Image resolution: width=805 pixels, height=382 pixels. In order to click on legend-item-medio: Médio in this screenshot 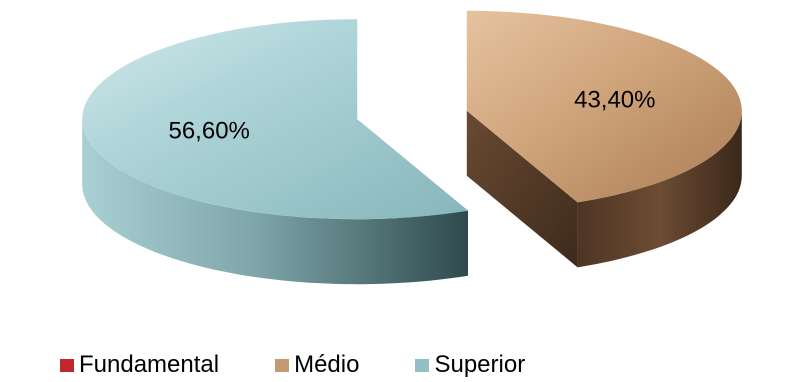, I will do `click(317, 365)`.